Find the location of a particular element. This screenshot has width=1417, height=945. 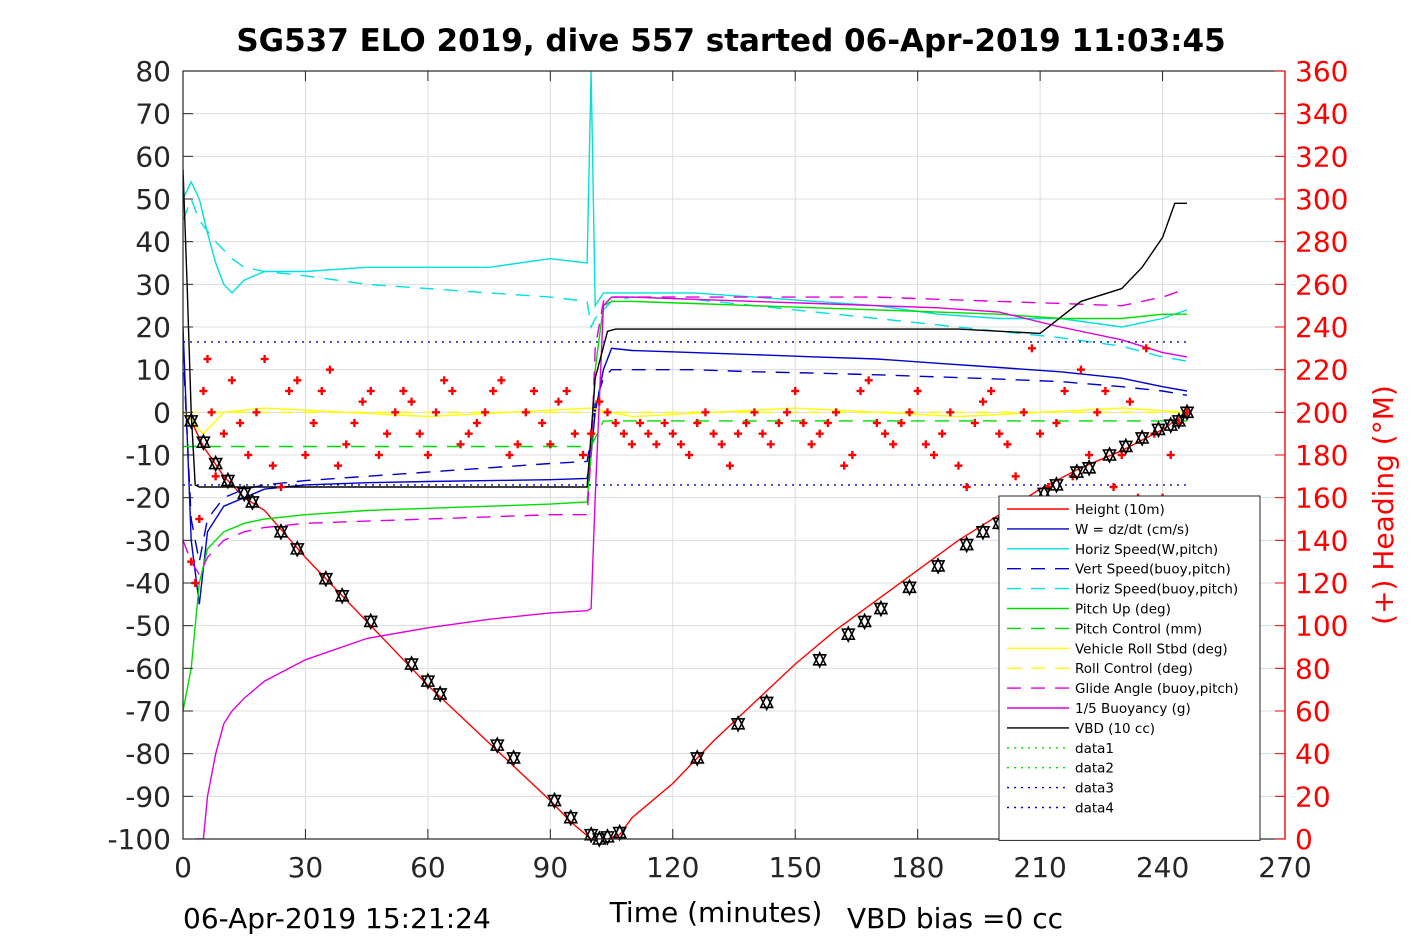

legend-entry: 1/5 Buoyancy (g) is located at coordinates (1133, 709).